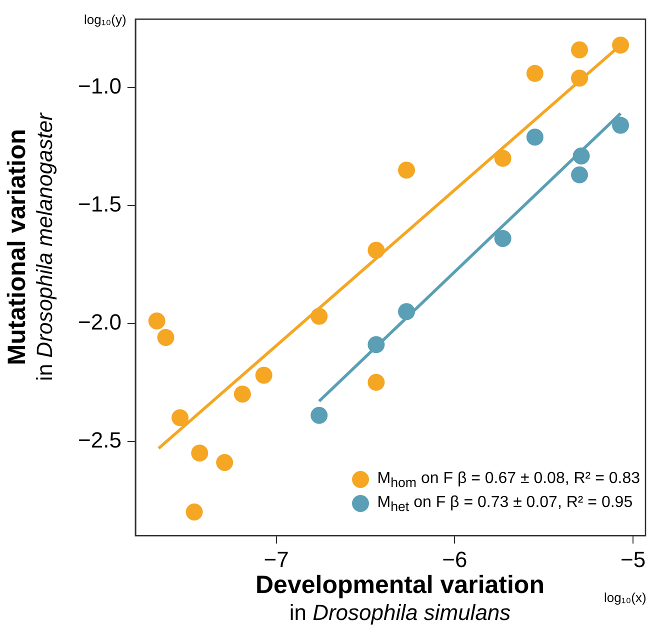 The width and height of the screenshot is (654, 634). What do you see at coordinates (455, 559) in the screenshot?
I see `x-tick-label: −6` at bounding box center [455, 559].